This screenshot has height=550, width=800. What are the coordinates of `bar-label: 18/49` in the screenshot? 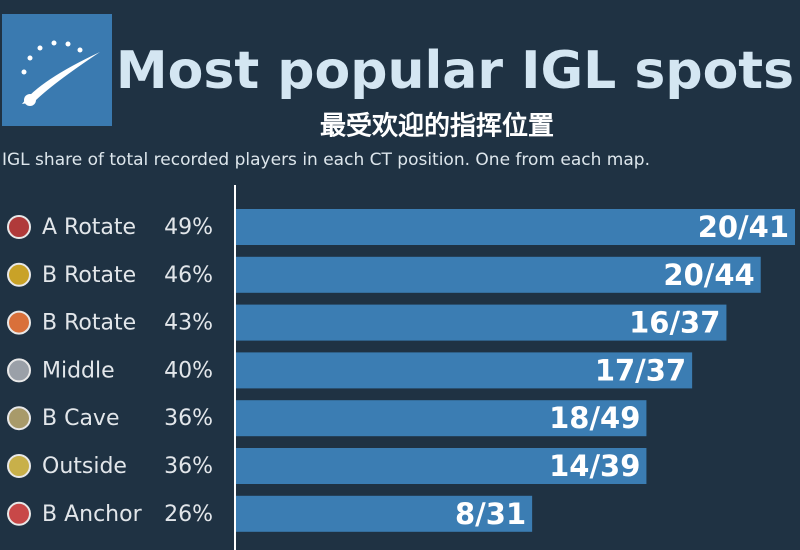 It's located at (594, 418).